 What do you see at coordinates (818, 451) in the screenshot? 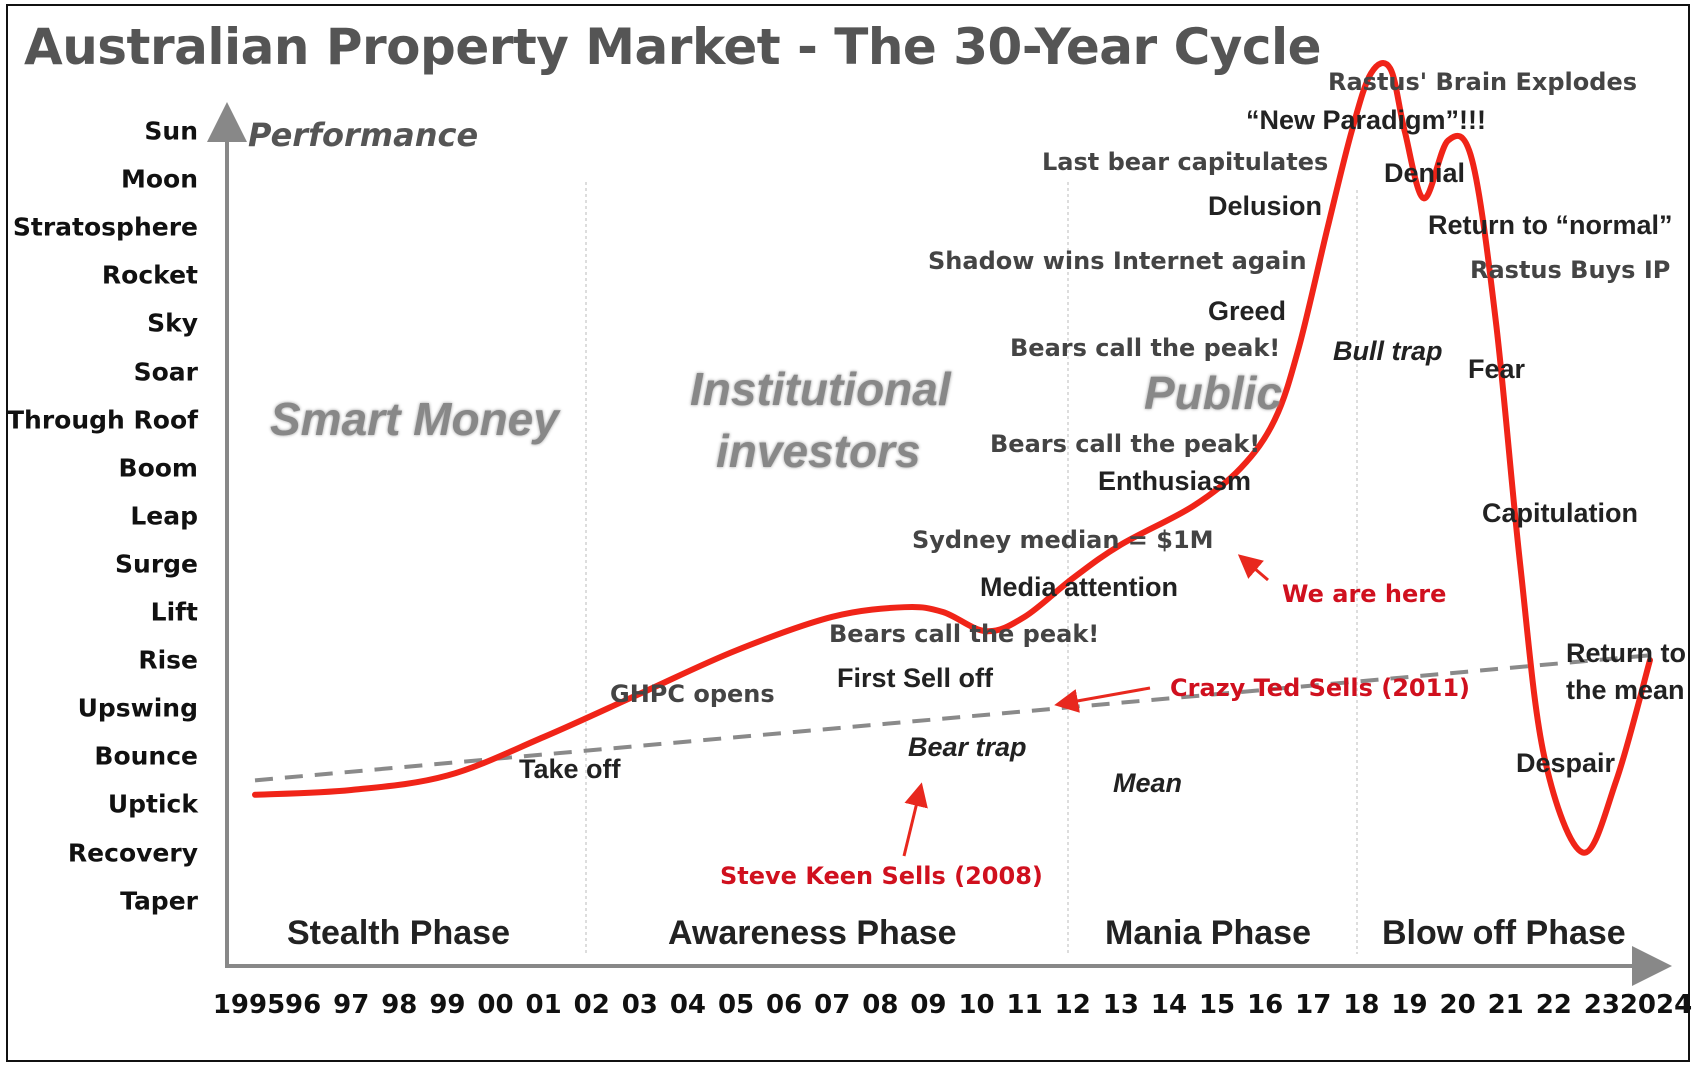
I see `investors-label: investors` at bounding box center [818, 451].